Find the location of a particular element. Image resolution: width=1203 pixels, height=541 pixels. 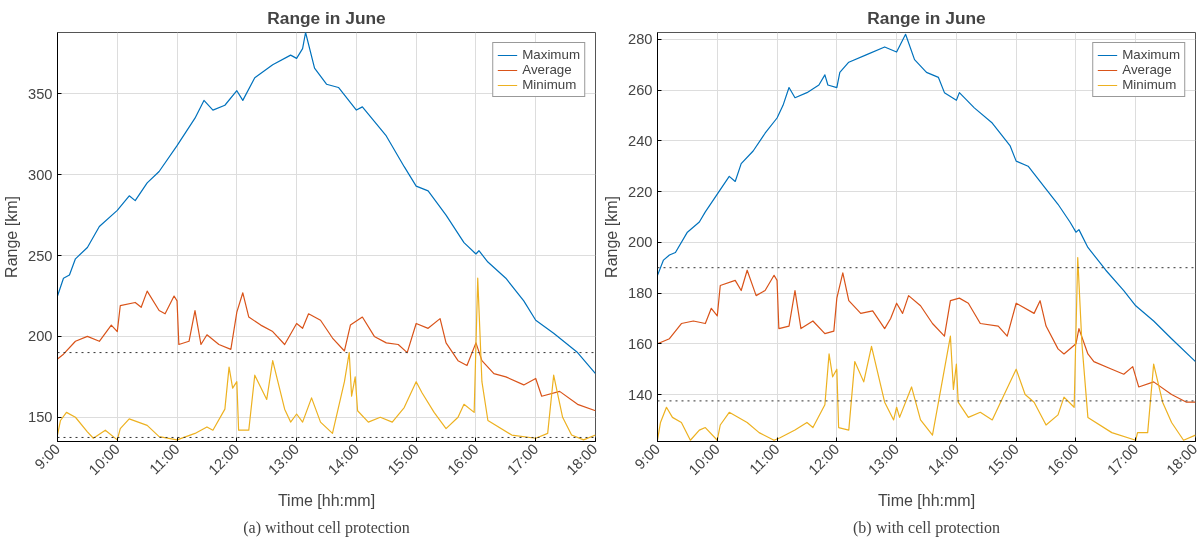

y-tick-label: 250 is located at coordinates (40, 255).